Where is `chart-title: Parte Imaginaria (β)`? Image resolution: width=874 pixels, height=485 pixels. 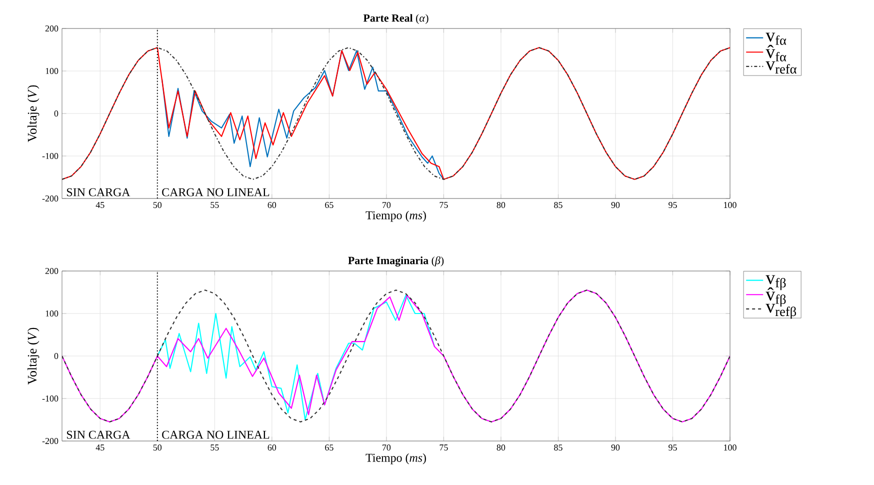
chart-title: Parte Imaginaria (β) is located at coordinates (396, 261).